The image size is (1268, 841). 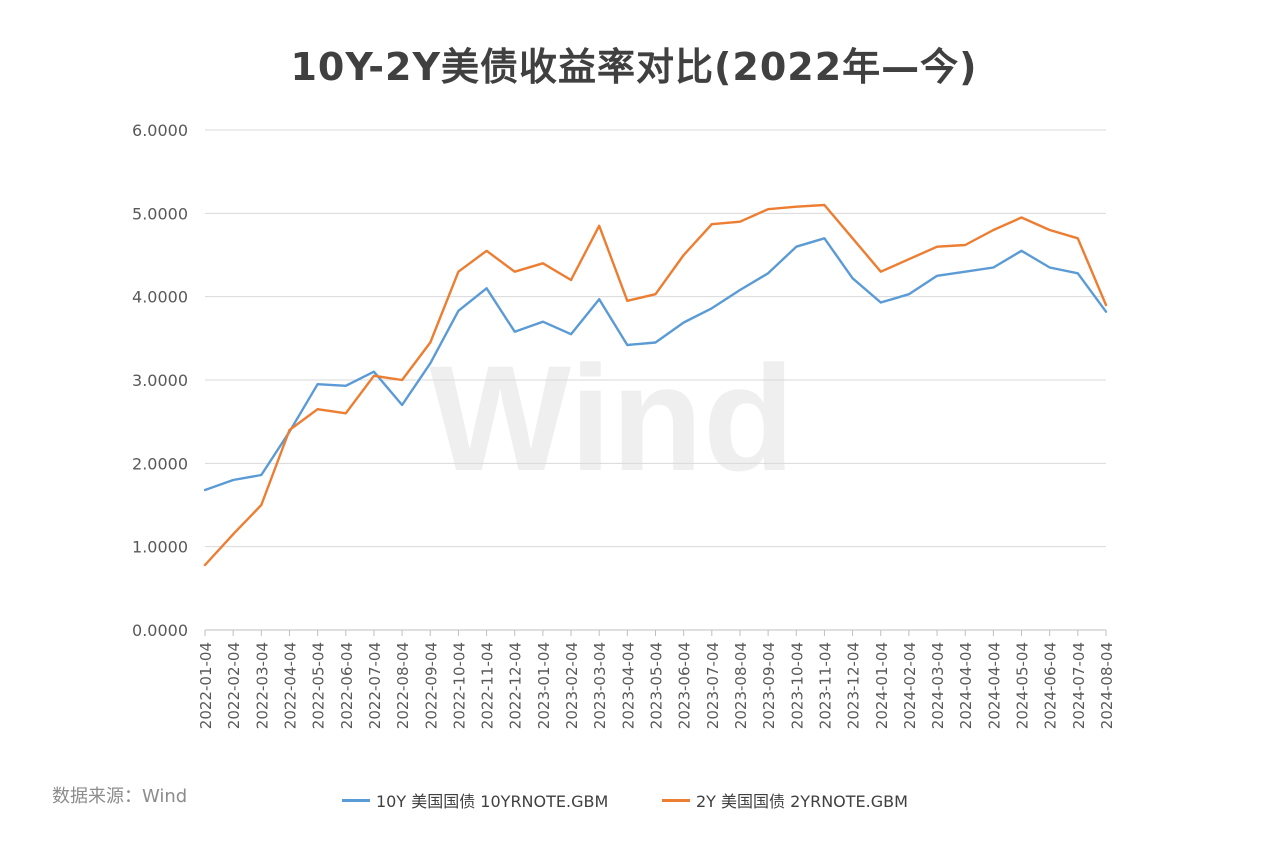 I want to click on x-tick-label: 2023-02-04, so click(x=572, y=685).